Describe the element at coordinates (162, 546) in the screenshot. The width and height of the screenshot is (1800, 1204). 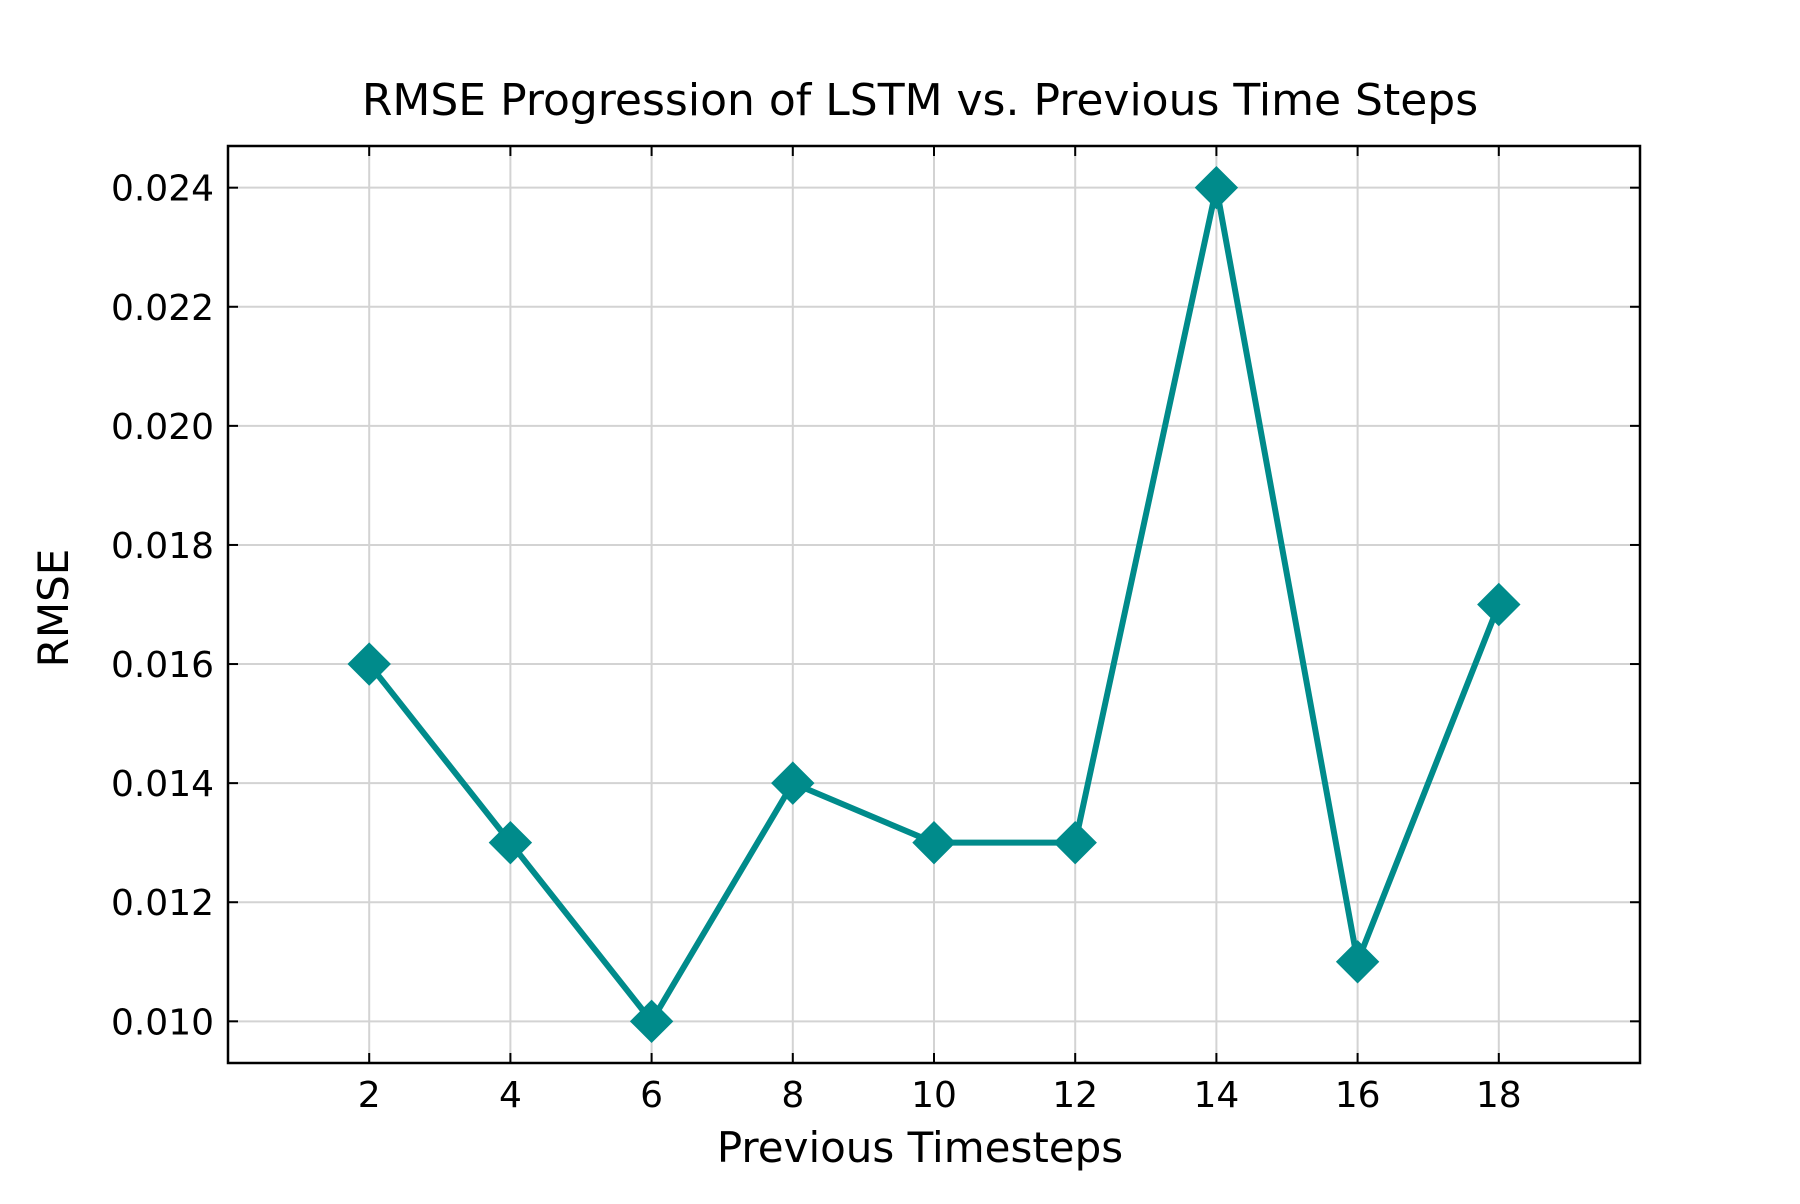
I see `y-tick-label: 0.018` at that location.